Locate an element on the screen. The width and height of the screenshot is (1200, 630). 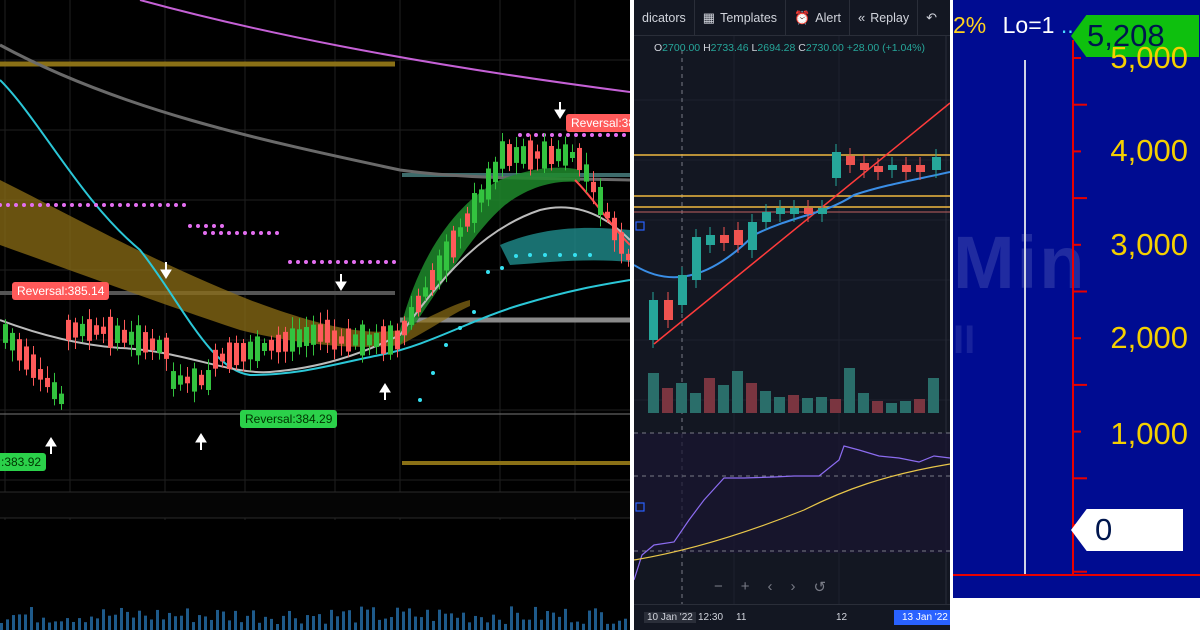
chart-toolbar: dicators ▦ Templates ⏰ Alert « Replay ↶ is located at coordinates (792, 18).